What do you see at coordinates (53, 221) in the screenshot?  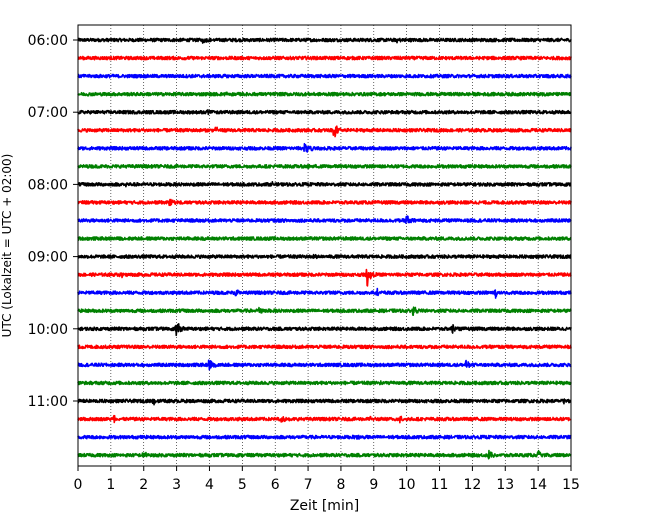 I see `y-axis-ticks: 06:00 07:00 08:00 09:00 10:00 11:00` at bounding box center [53, 221].